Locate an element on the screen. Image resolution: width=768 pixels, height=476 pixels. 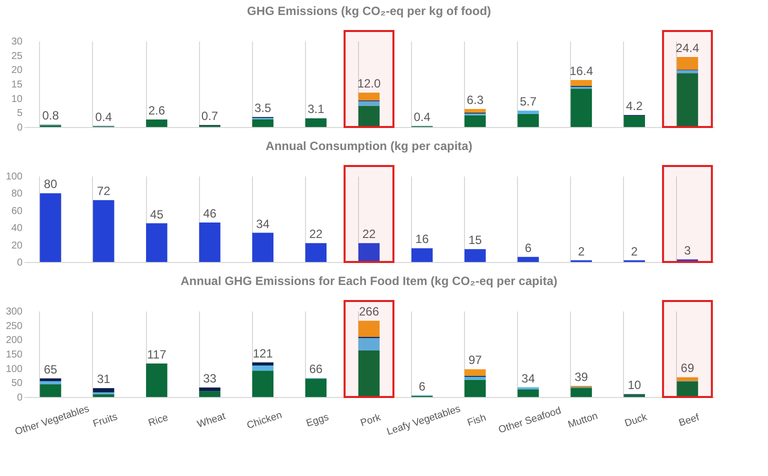
total-label: 117 is located at coordinates (157, 354).